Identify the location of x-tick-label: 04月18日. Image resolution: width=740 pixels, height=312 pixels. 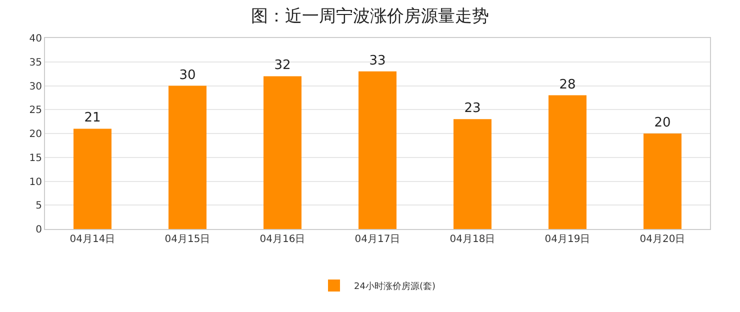
(473, 239).